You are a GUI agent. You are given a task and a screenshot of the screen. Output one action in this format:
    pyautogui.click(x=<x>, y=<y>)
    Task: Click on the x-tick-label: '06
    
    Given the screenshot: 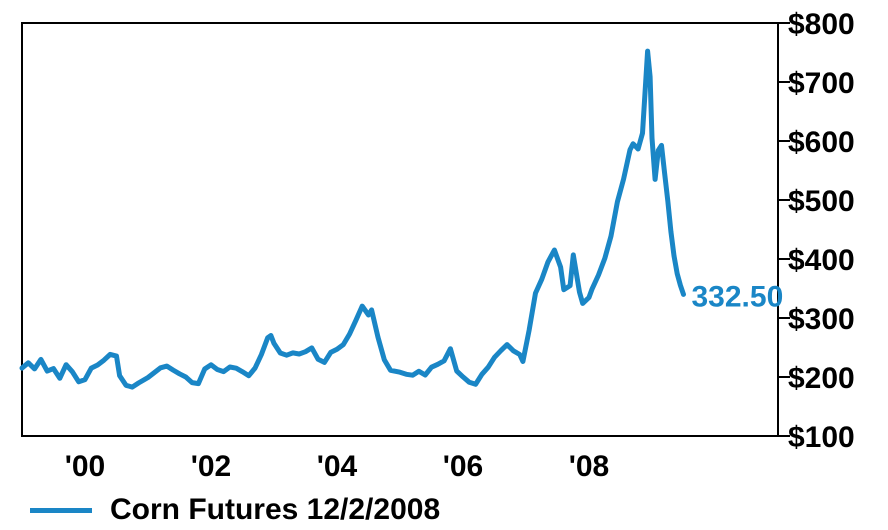 What is the action you would take?
    pyautogui.click(x=463, y=466)
    